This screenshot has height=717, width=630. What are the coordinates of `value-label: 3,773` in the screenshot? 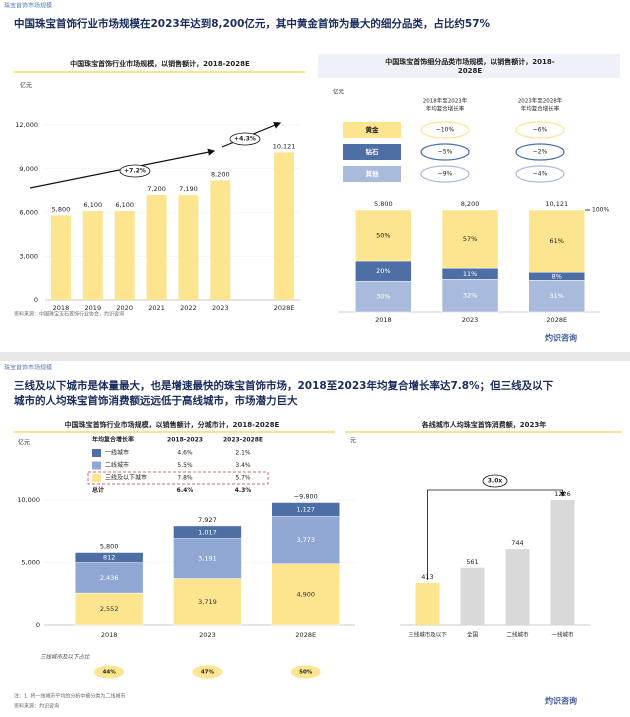 It's located at (305, 540).